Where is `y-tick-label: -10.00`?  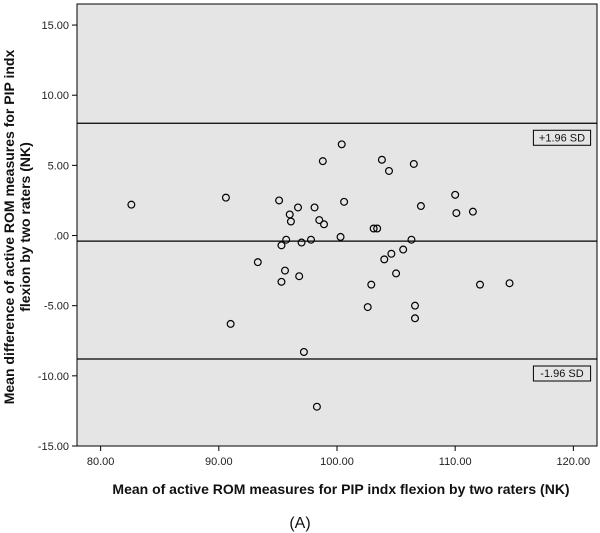
y-tick-label: -10.00 is located at coordinates (53, 377).